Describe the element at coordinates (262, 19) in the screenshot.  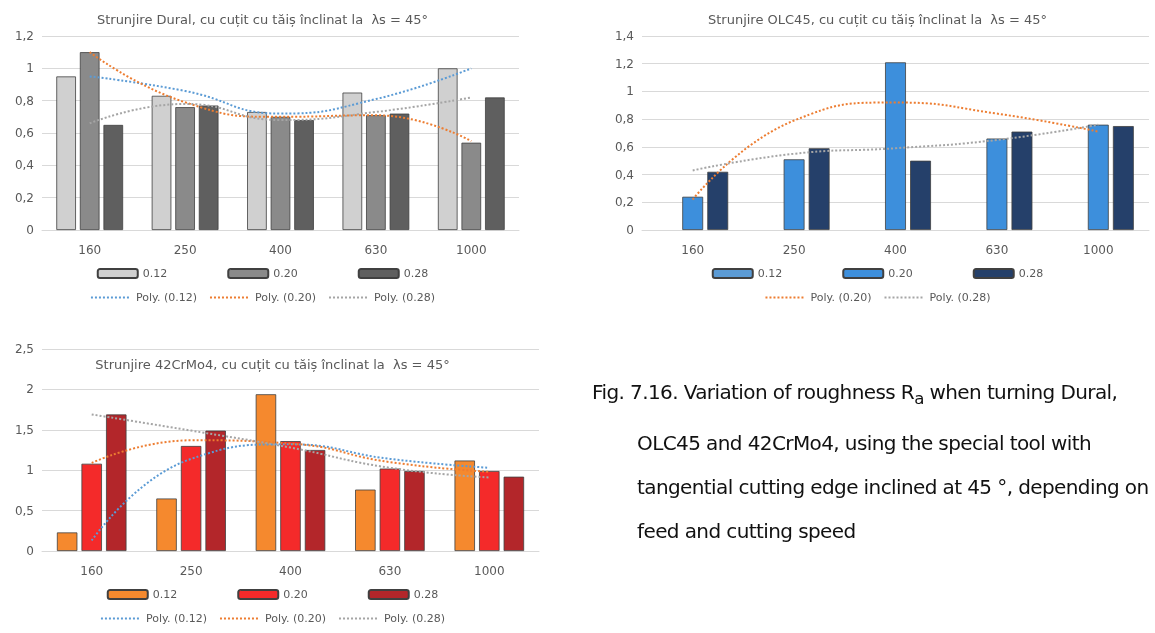
I see `chart-title: Strunjire Dural, cu cuțit cu tăiș înclinat la λs = 45°` at that location.